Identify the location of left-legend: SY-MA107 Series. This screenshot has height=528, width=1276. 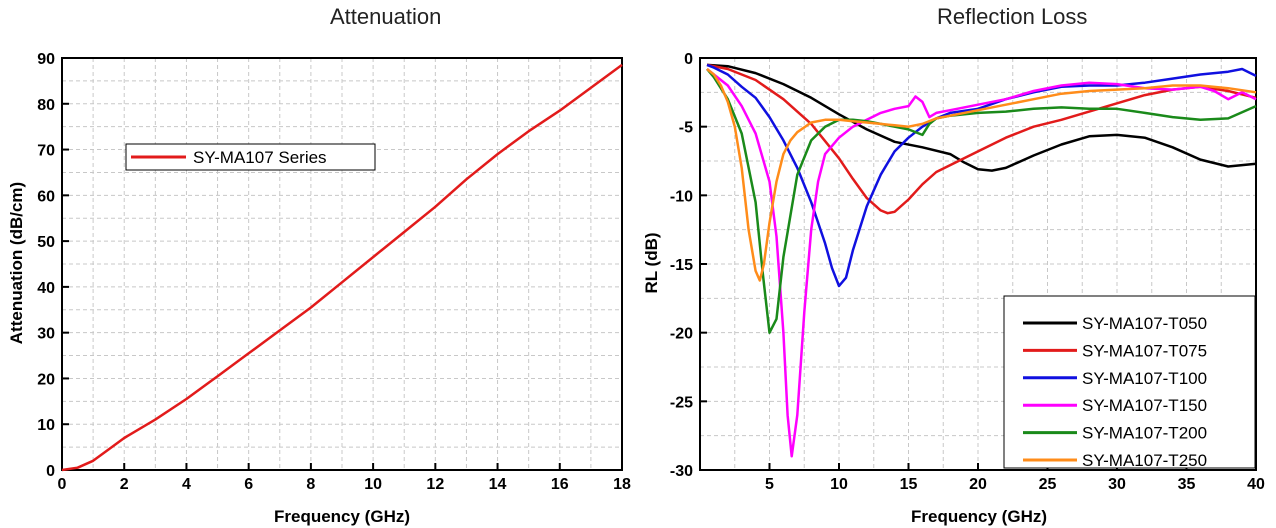
(250, 157).